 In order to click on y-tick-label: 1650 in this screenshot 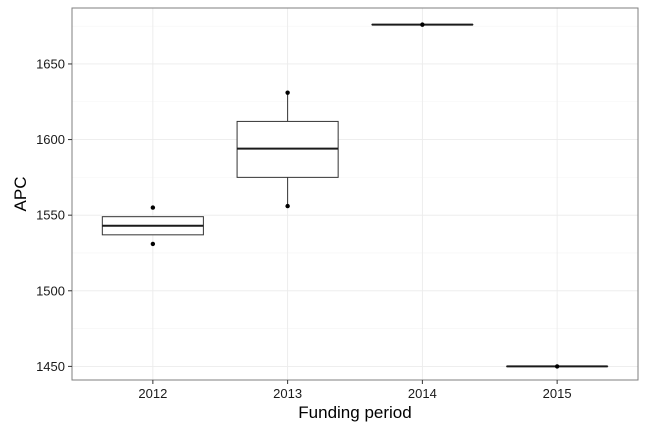, I will do `click(50, 63)`.